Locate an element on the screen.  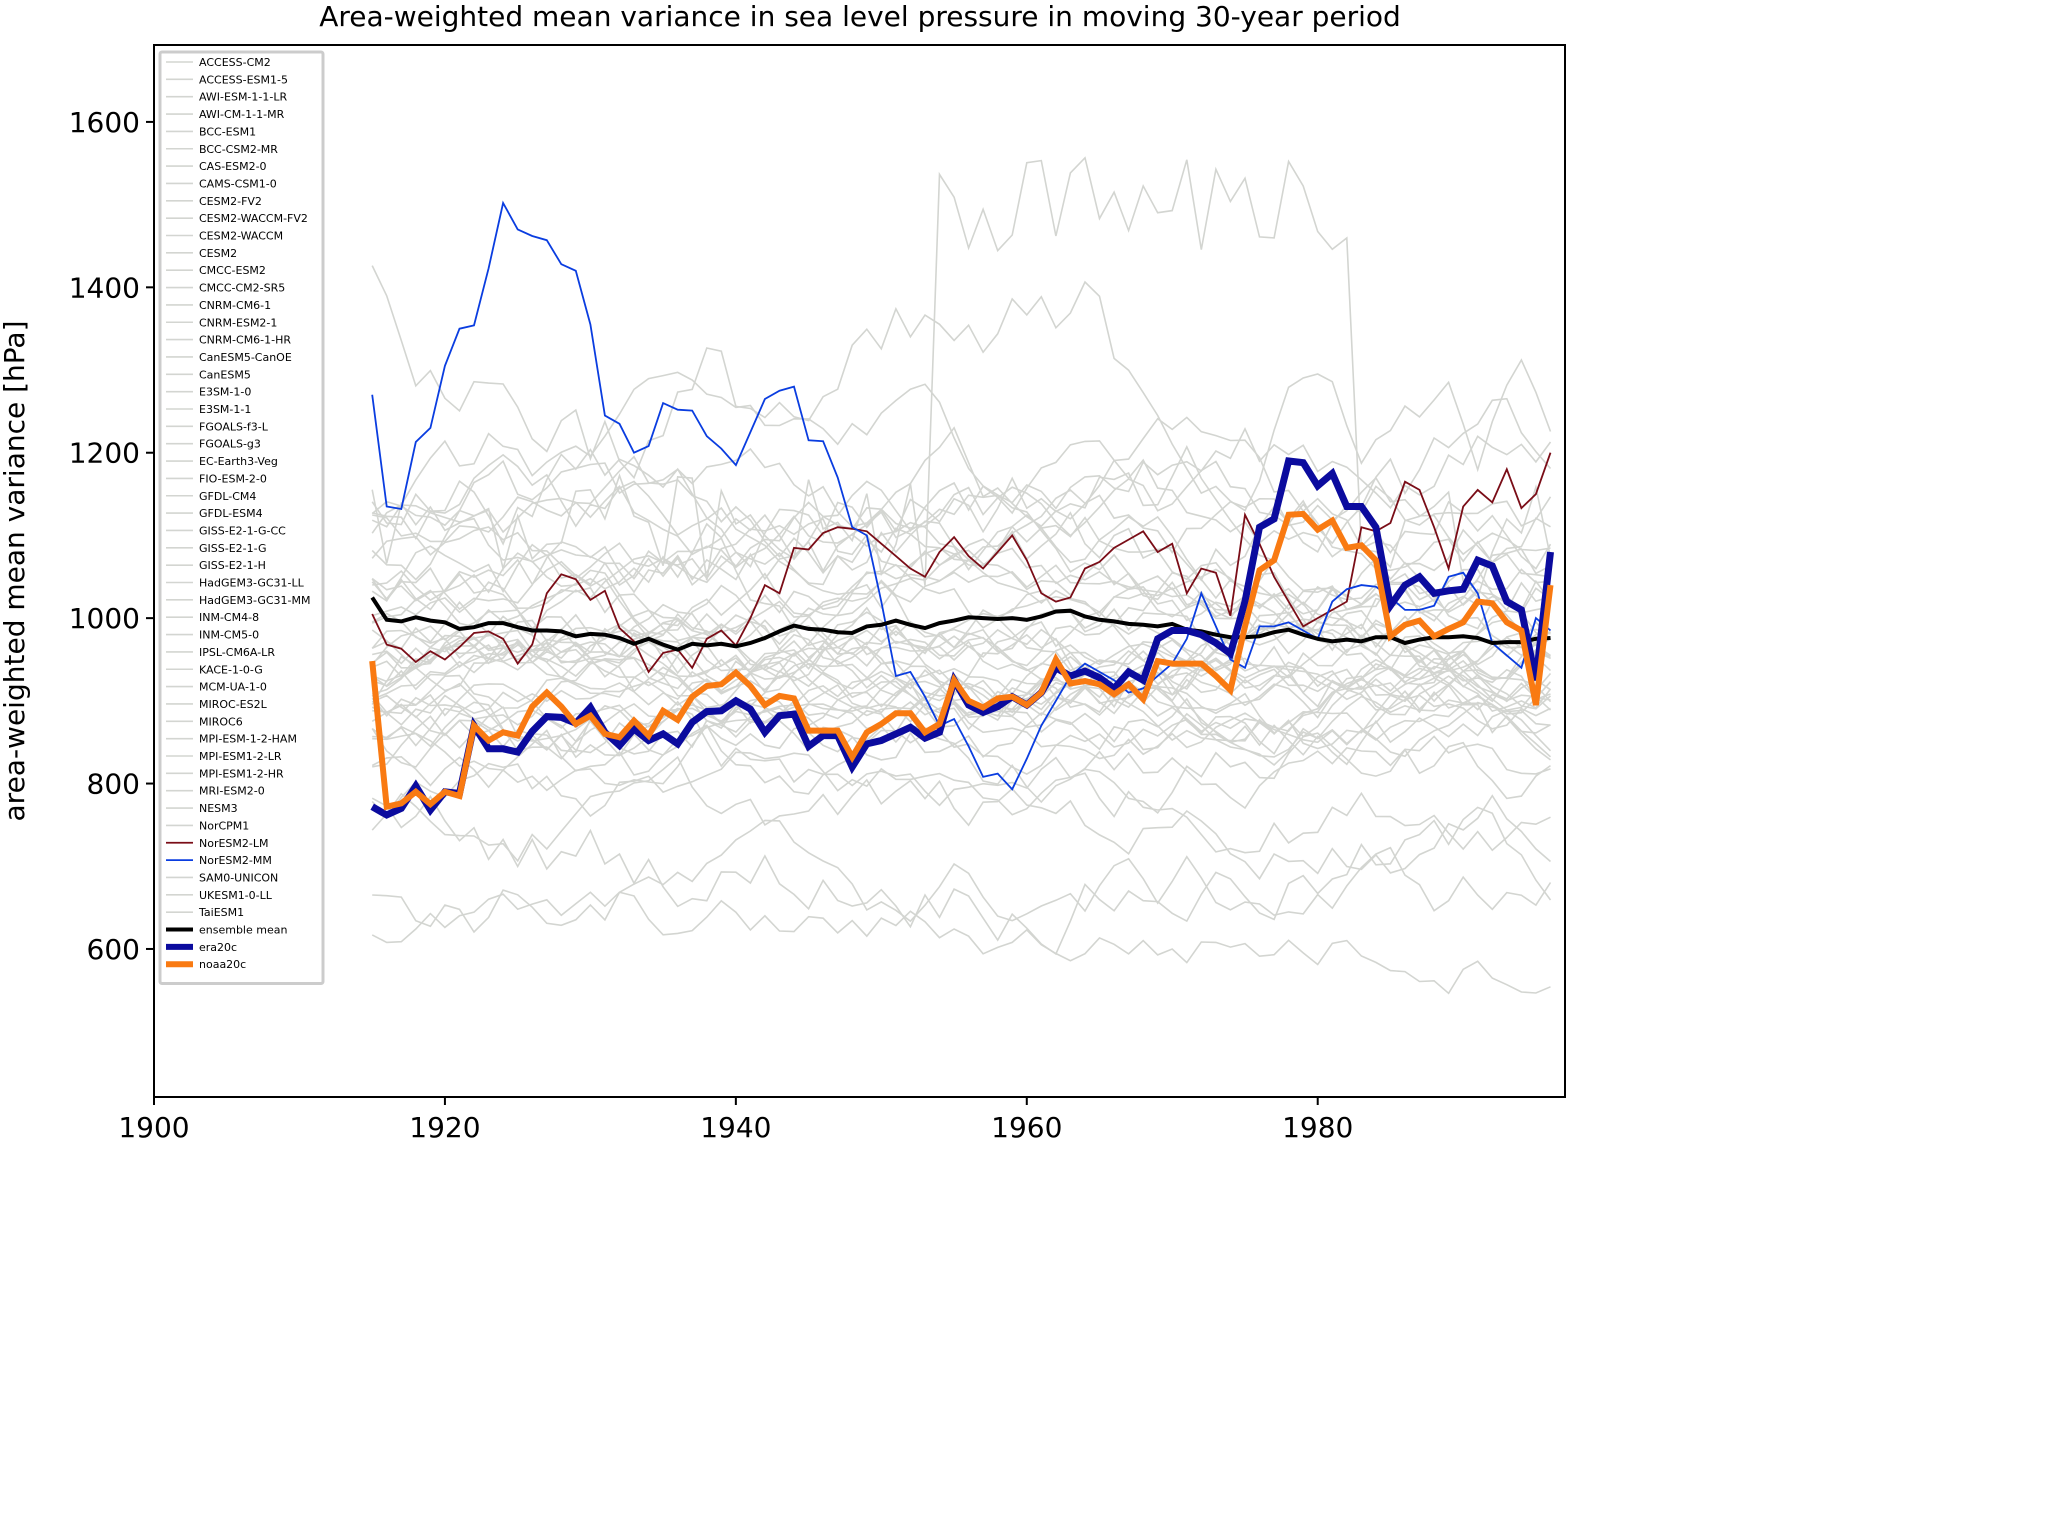
series-line-cesm2 is located at coordinates (961, 649).